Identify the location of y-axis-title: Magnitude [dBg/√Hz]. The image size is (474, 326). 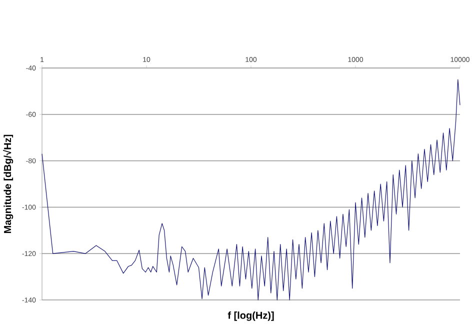
(8, 183).